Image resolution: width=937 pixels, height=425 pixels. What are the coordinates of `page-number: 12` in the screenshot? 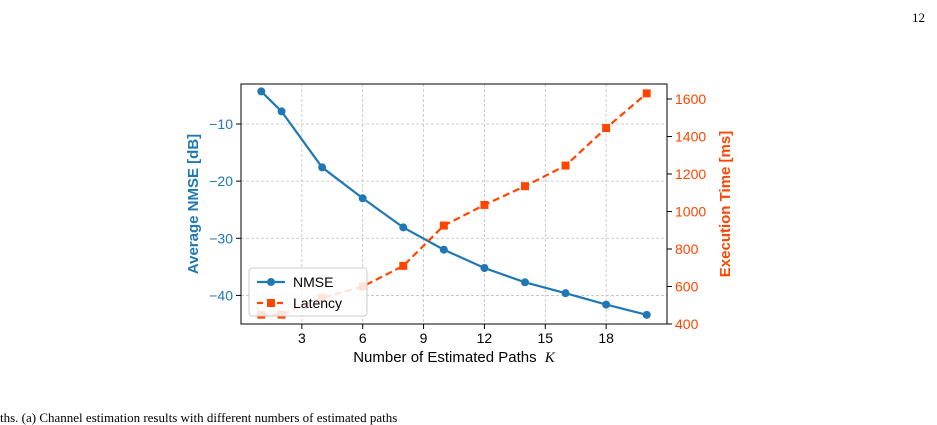 It's located at (918, 17).